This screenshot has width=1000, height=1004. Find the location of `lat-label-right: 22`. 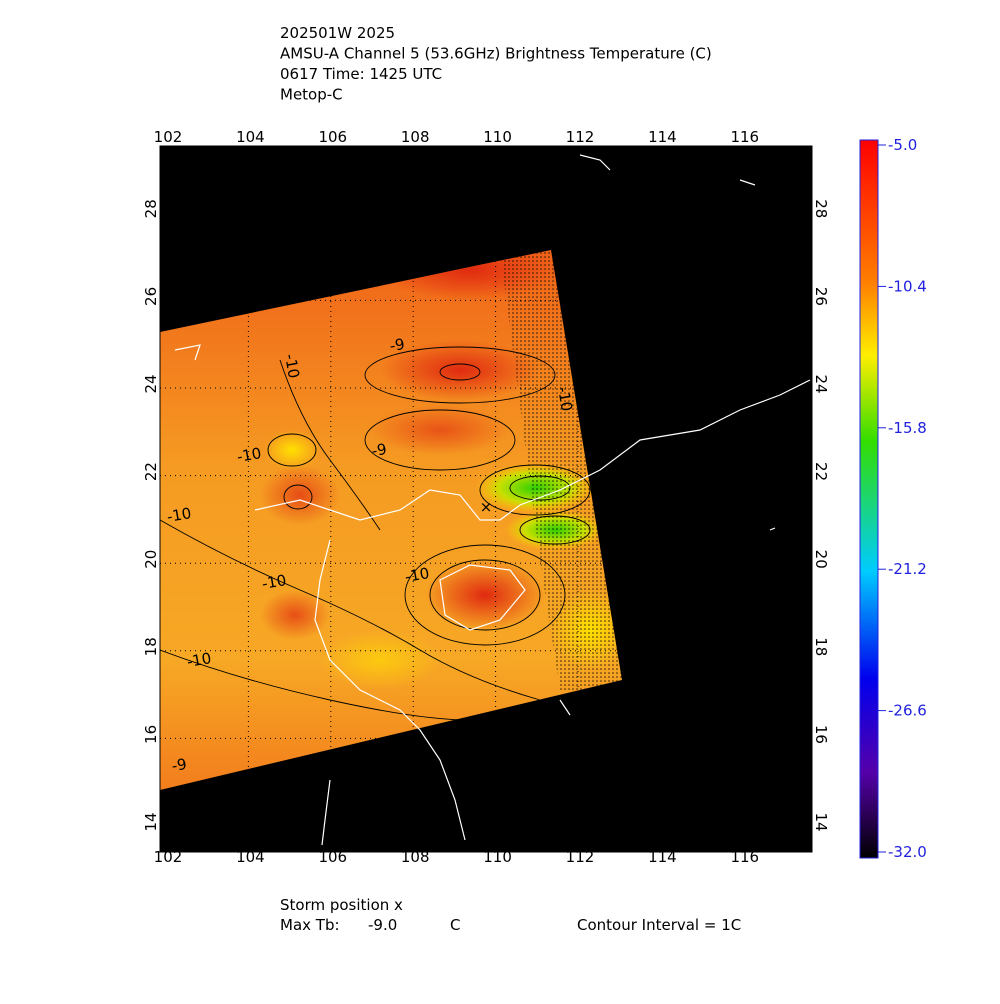

lat-label-right: 22 is located at coordinates (821, 471).